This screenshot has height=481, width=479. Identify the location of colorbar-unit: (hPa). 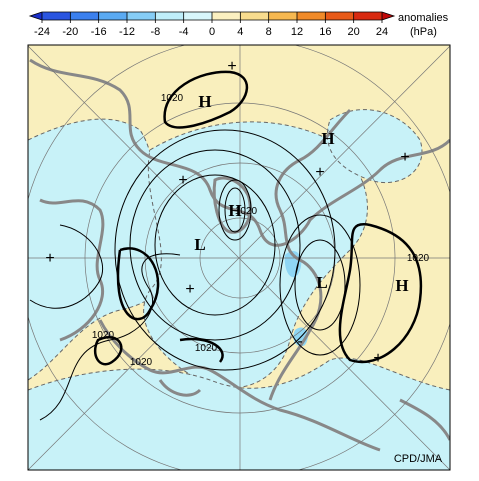
(423, 32).